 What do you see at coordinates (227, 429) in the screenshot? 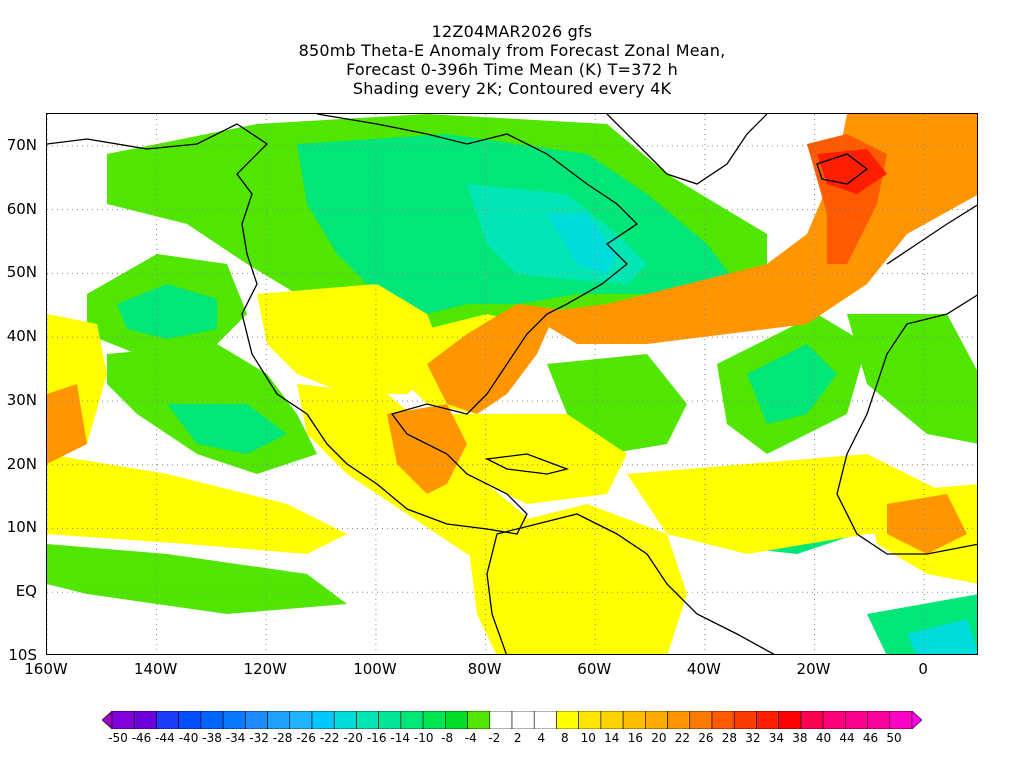
I see `shade-epac-teal` at bounding box center [227, 429].